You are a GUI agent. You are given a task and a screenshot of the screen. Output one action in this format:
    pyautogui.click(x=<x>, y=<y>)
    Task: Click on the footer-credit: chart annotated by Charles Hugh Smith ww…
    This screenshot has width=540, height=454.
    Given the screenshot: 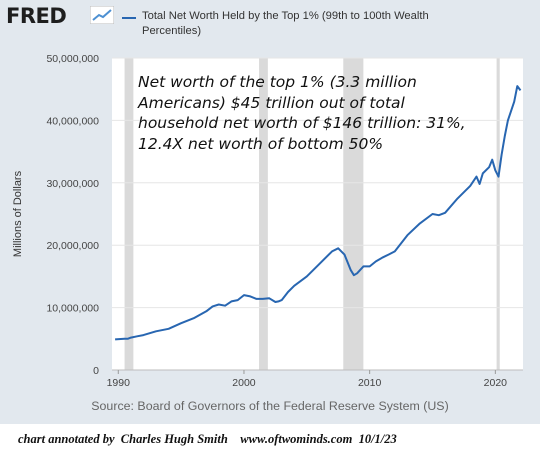 What is the action you would take?
    pyautogui.click(x=207, y=439)
    